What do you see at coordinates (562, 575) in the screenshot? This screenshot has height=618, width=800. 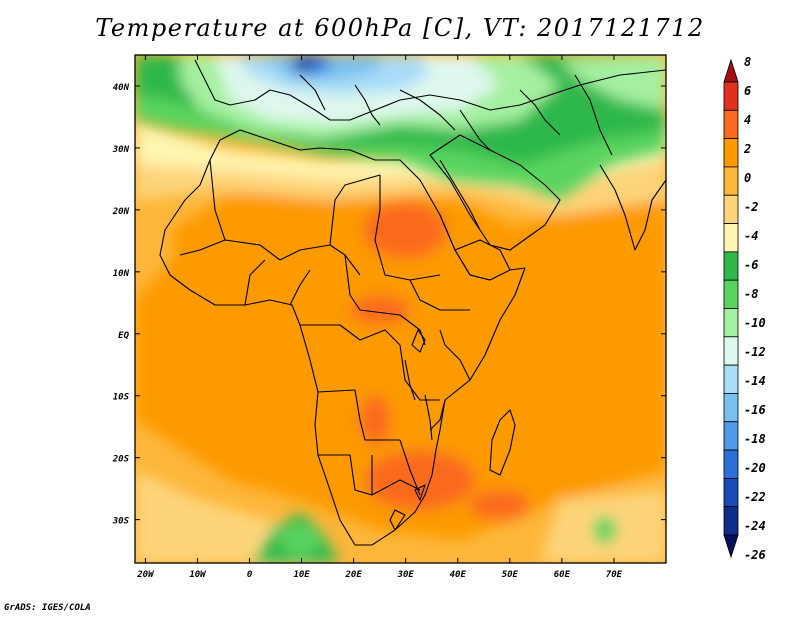 I see `lon-tick-label: 60E` at bounding box center [562, 575].